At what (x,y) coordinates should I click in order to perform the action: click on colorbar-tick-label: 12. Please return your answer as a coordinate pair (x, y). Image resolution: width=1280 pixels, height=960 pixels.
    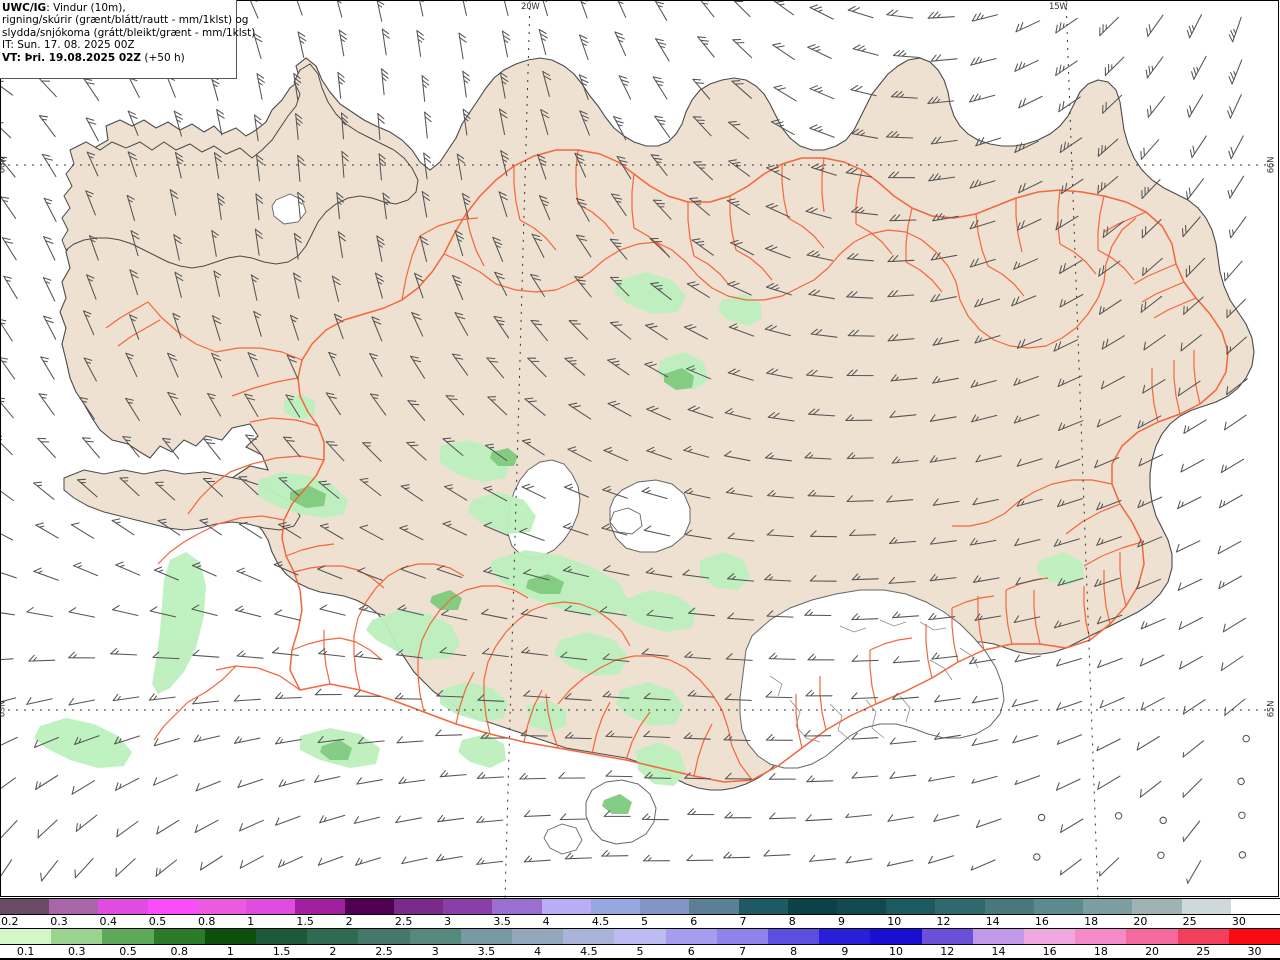
    Looking at the image, I should click on (943, 921).